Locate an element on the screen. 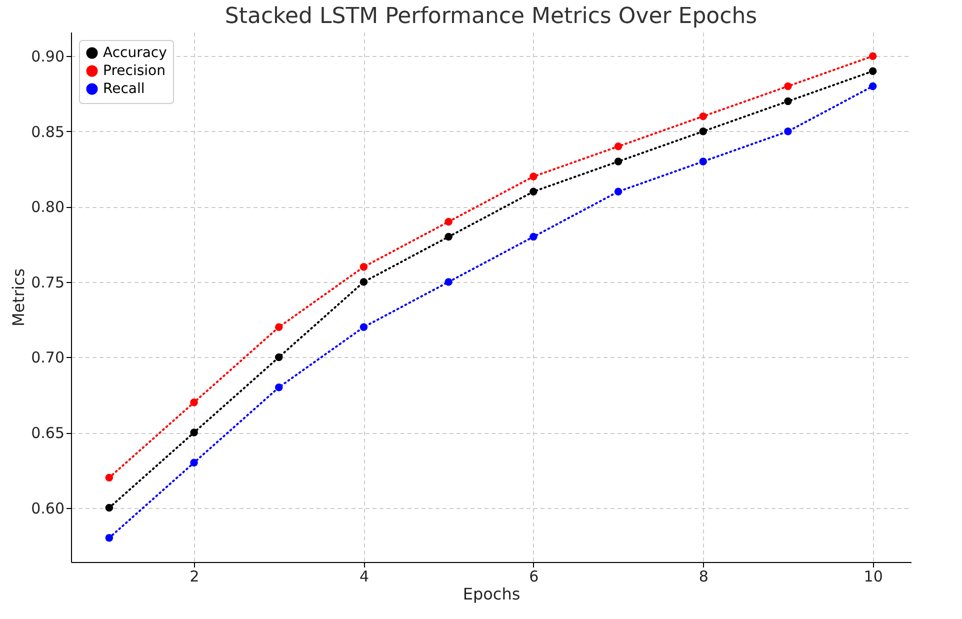  y-tick-label: 0.90 is located at coordinates (47, 57).